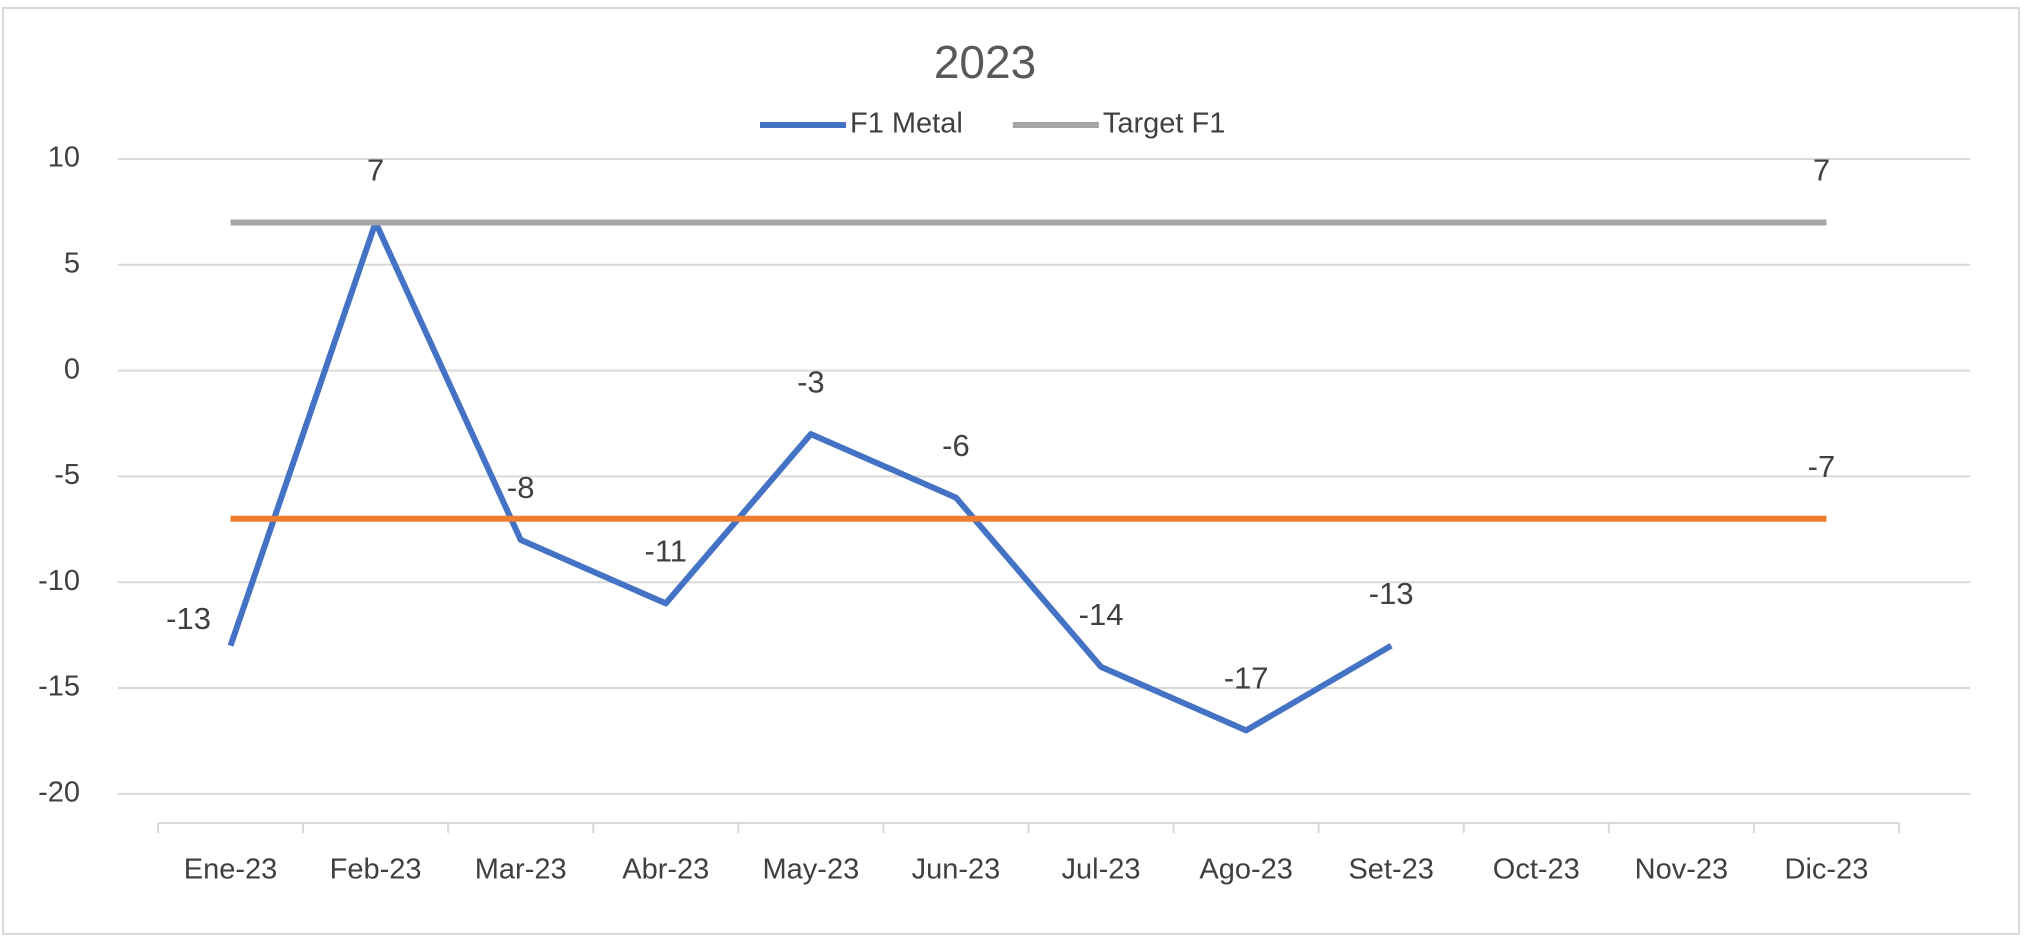 The height and width of the screenshot is (939, 2026). I want to click on x-tick-label: Nov-23, so click(1682, 870).